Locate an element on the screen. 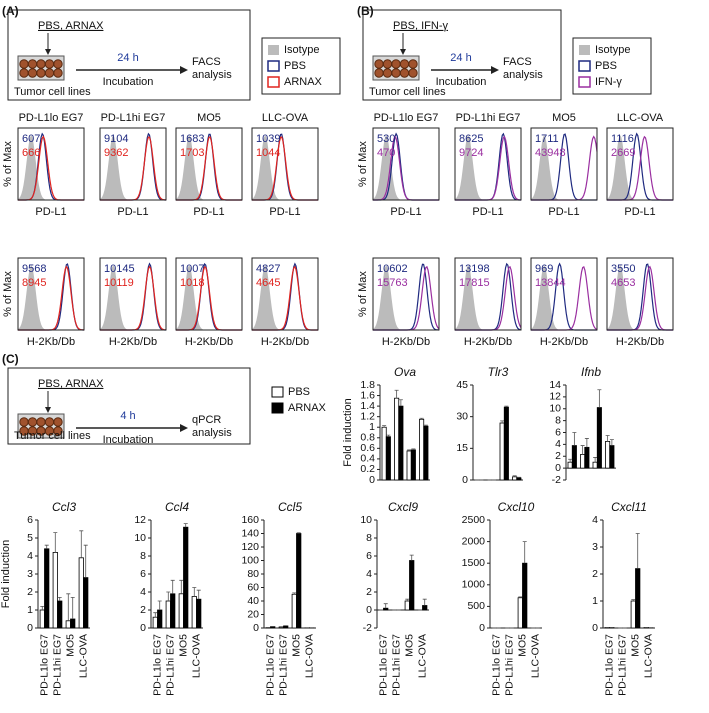 The image size is (709, 713). mfi-value: 8625 is located at coordinates (471, 139).